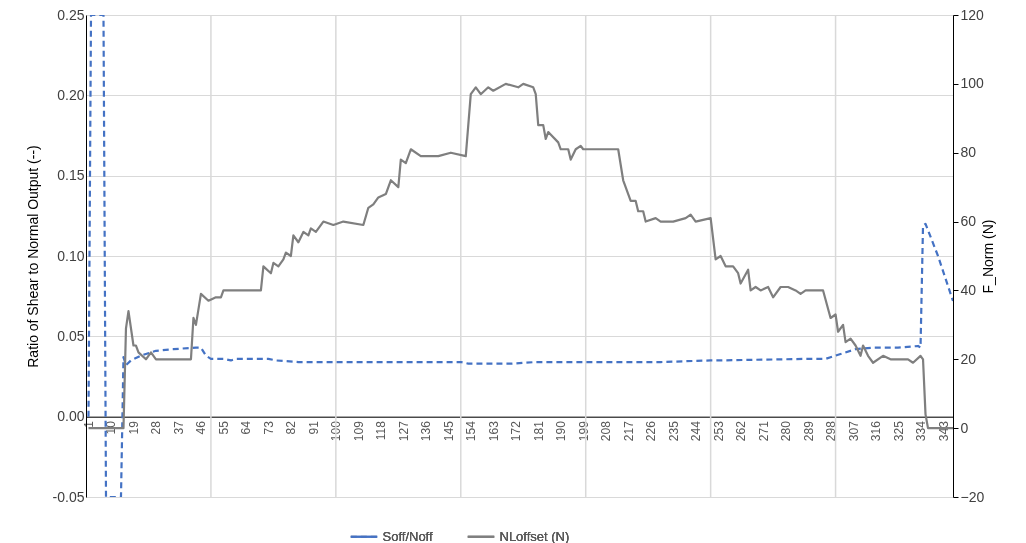  What do you see at coordinates (246, 427) in the screenshot?
I see `x-tick-label: 64` at bounding box center [246, 427].